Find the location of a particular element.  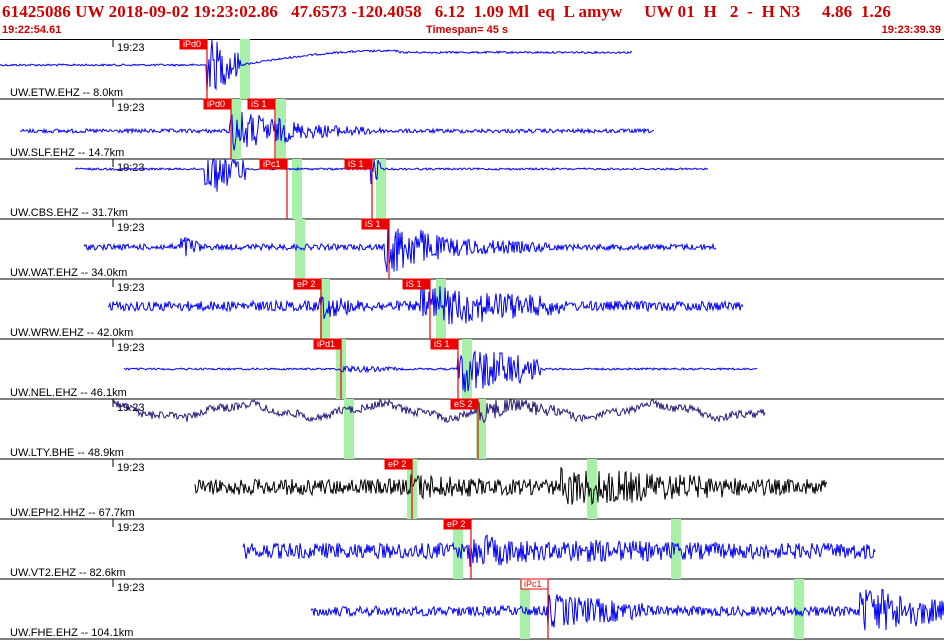

station-label: UW.SLF.EHZ -- 14.7km is located at coordinates (67, 153).